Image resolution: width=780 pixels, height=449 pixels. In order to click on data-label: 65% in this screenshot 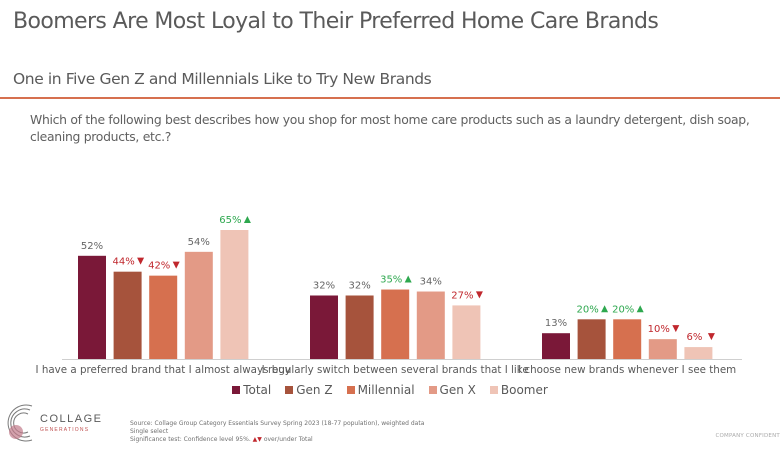, I will do `click(230, 220)`.